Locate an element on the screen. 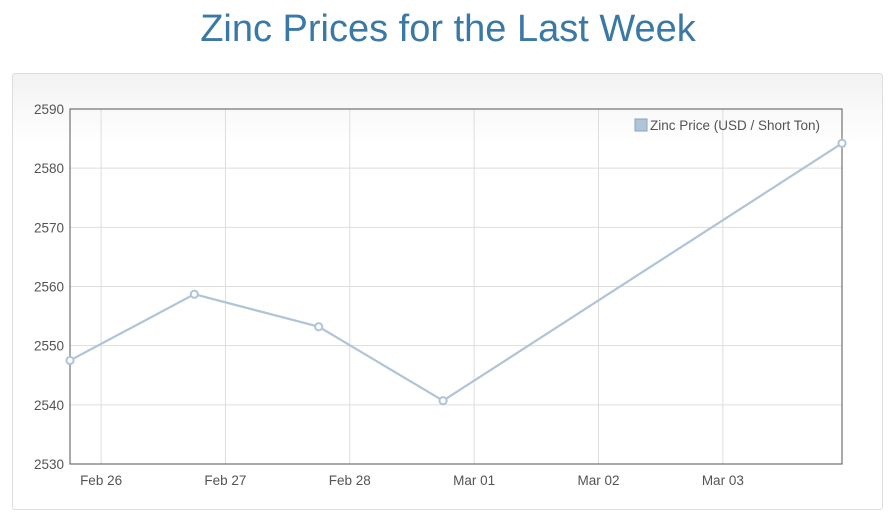 This screenshot has width=896, height=521. legend: Zinc Price (USD / Short Ton) is located at coordinates (727, 125).